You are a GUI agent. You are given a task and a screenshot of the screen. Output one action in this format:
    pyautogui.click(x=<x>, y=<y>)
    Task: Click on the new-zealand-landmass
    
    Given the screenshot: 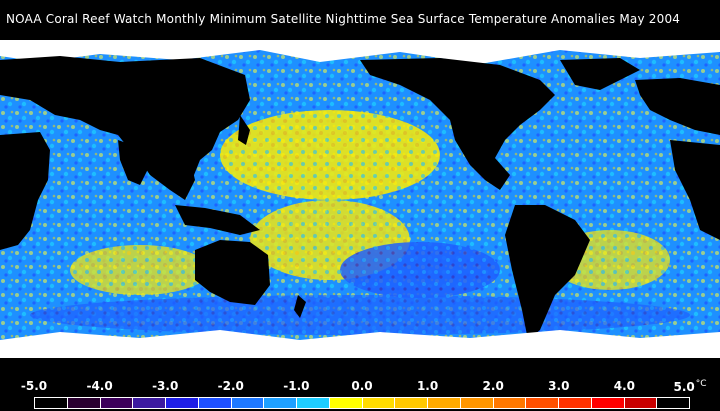 What is the action you would take?
    pyautogui.click(x=300, y=306)
    